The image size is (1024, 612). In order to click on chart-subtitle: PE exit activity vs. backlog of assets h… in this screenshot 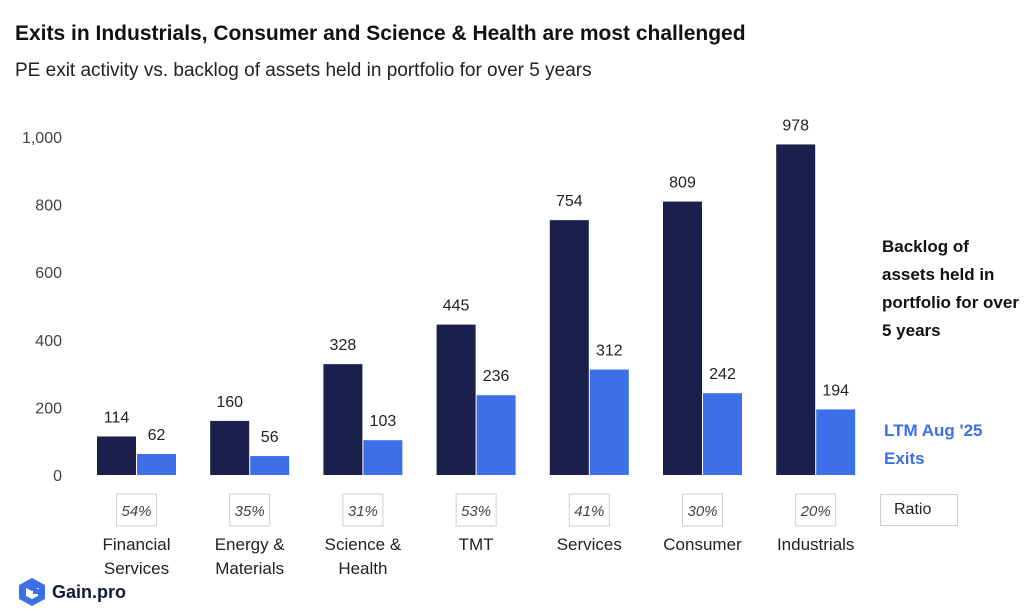, I will do `click(303, 70)`.